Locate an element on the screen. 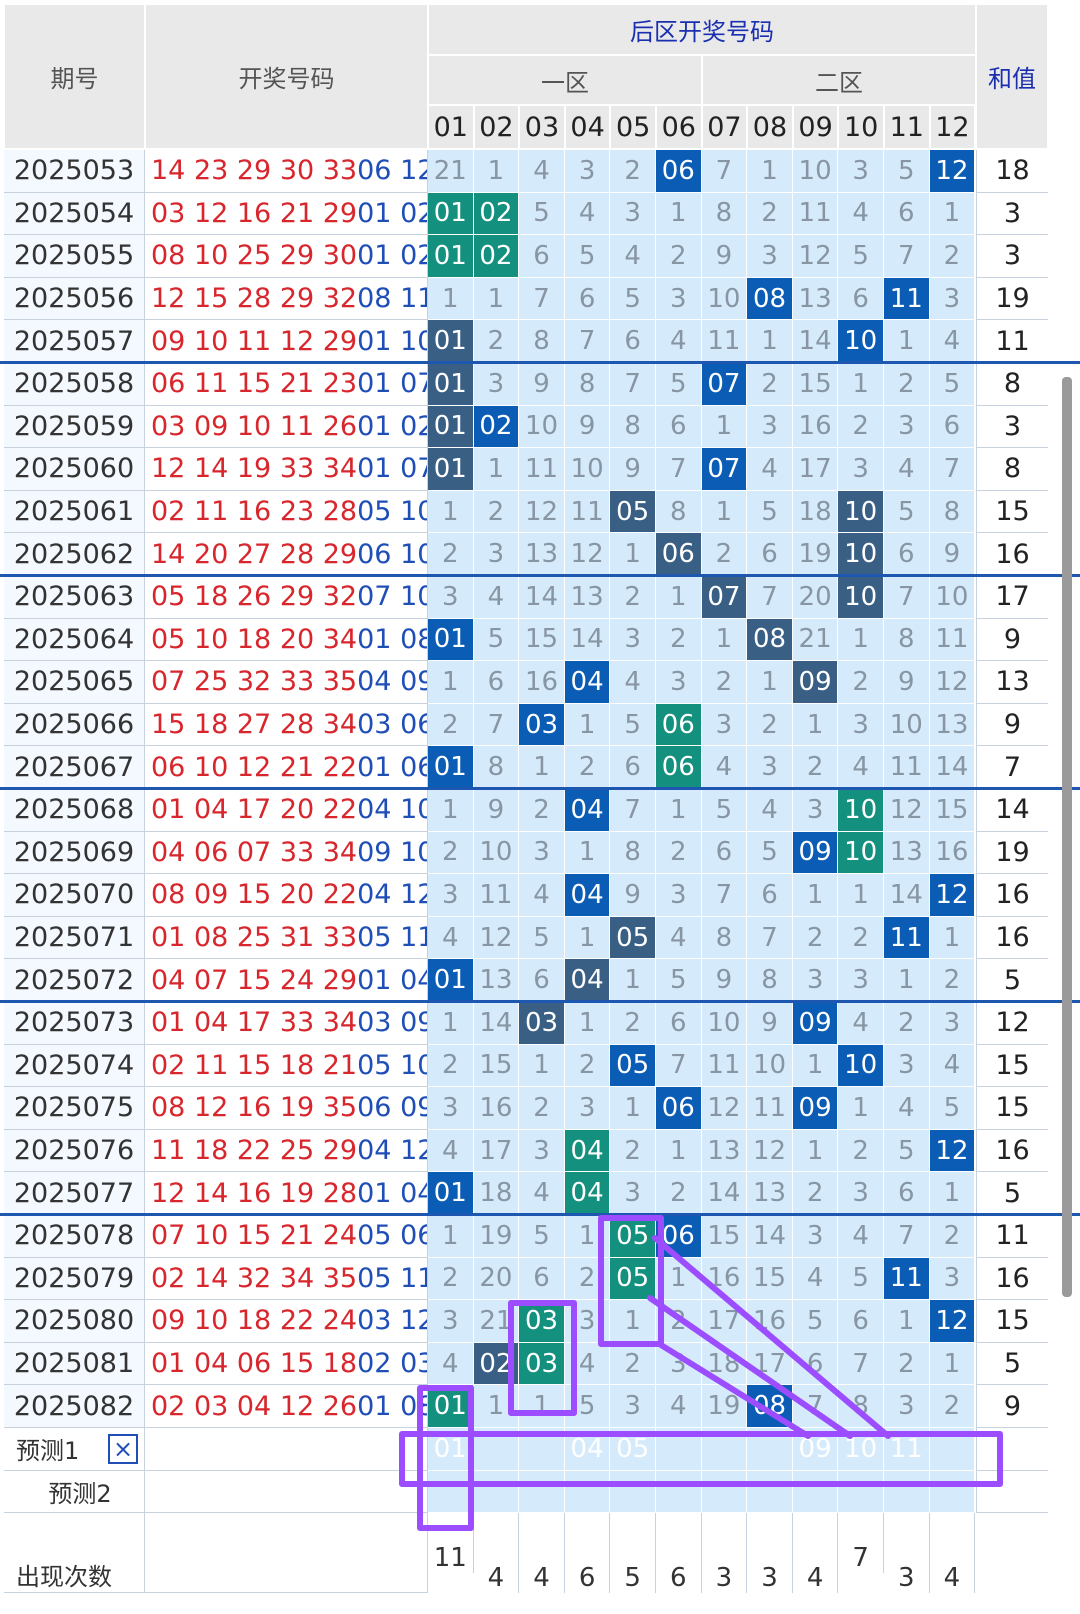 The width and height of the screenshot is (1080, 1614). front-numbers: 09 10 18 22 24 is located at coordinates (254, 1321).